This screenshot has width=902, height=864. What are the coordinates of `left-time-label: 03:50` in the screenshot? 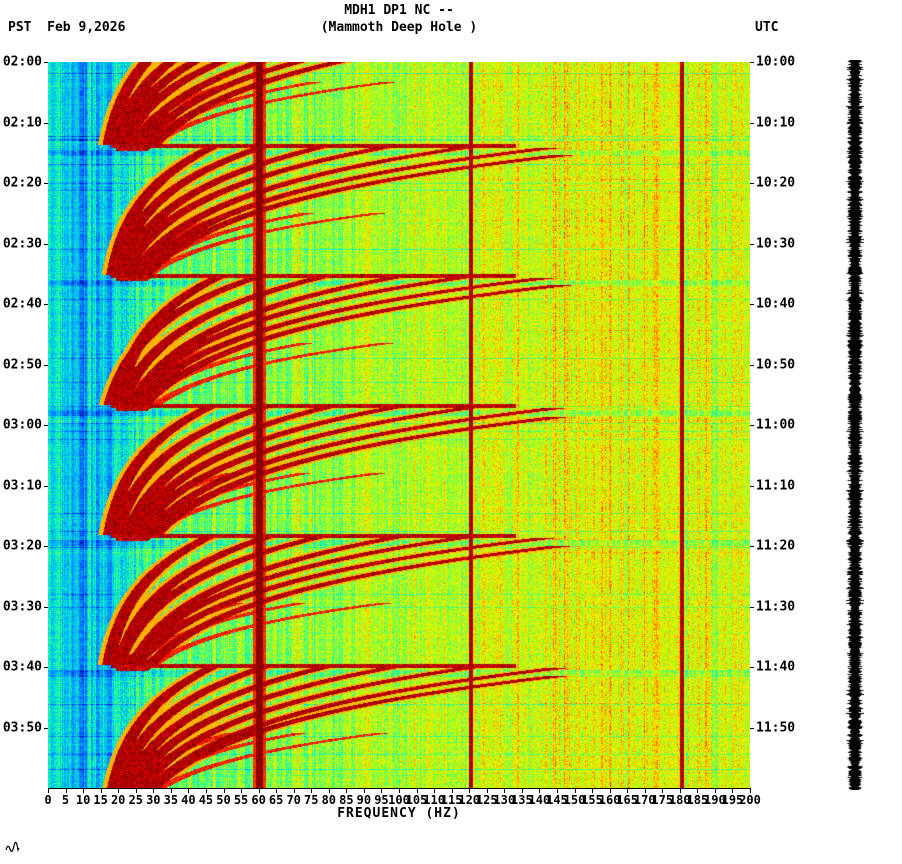 It's located at (22, 727).